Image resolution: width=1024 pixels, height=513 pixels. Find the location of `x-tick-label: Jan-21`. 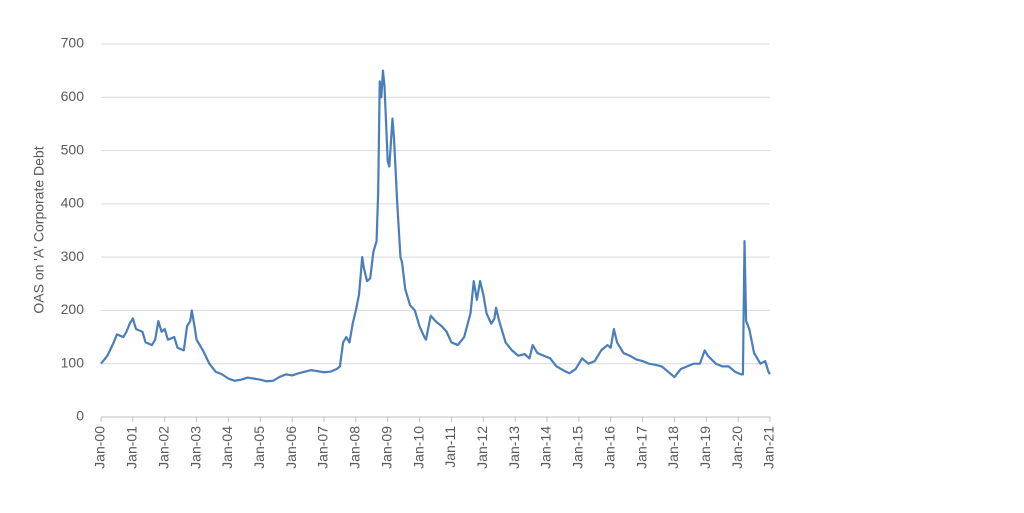

x-tick-label: Jan-21 is located at coordinates (769, 447).